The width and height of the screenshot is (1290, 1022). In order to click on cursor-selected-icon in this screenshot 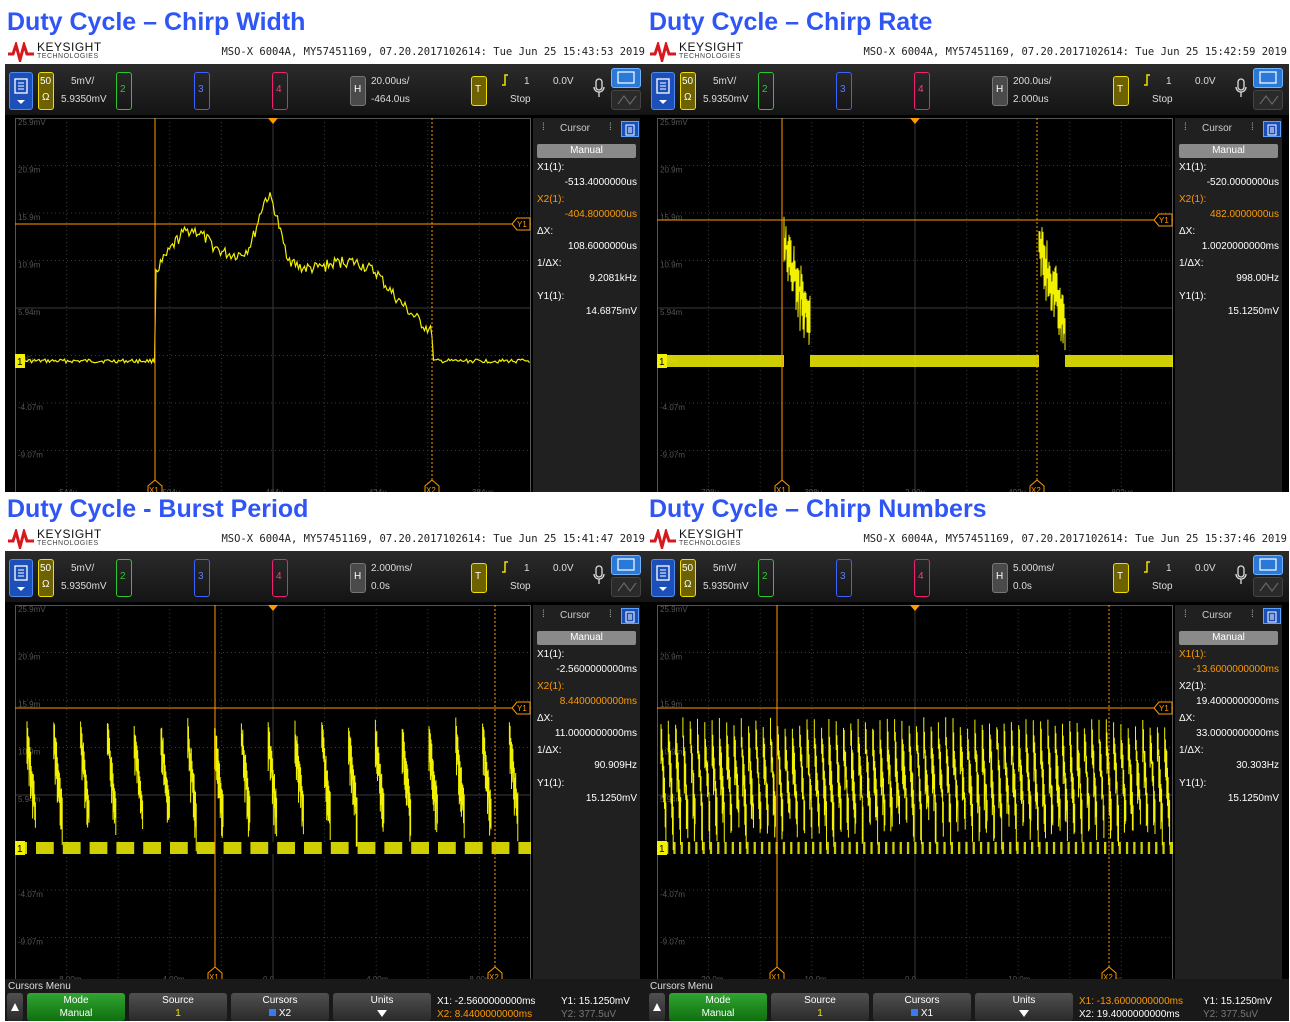, I will do `click(272, 1012)`.